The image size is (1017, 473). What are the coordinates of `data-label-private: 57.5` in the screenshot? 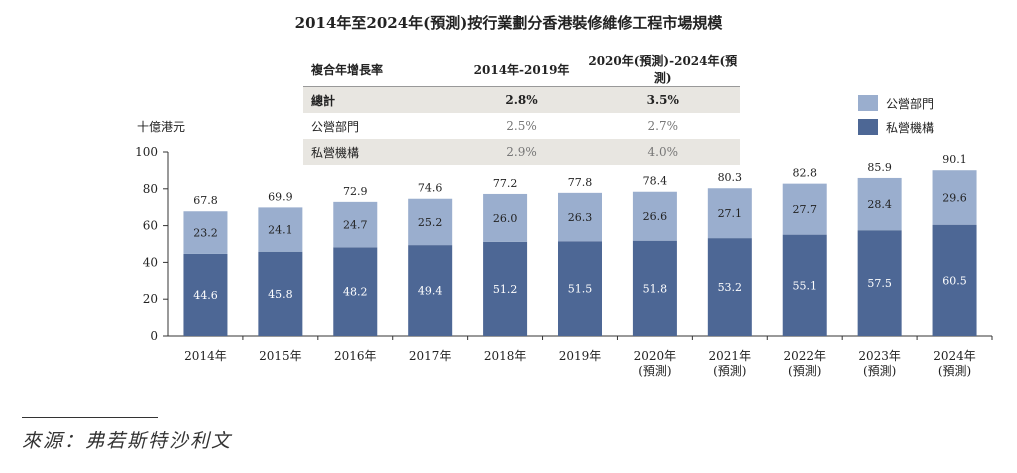 It's located at (879, 283).